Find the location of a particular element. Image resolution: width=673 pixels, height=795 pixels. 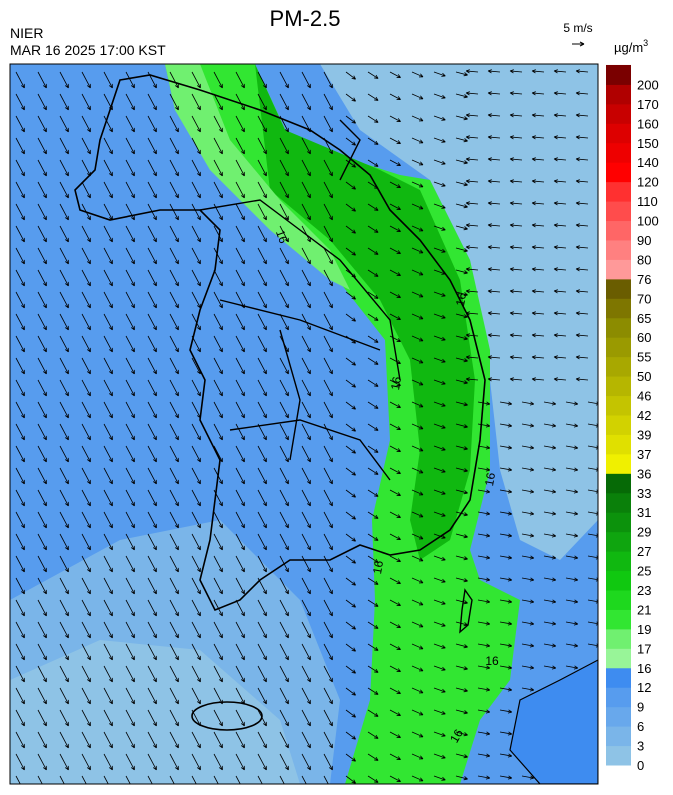

colorbar-label: 31 is located at coordinates (644, 512).